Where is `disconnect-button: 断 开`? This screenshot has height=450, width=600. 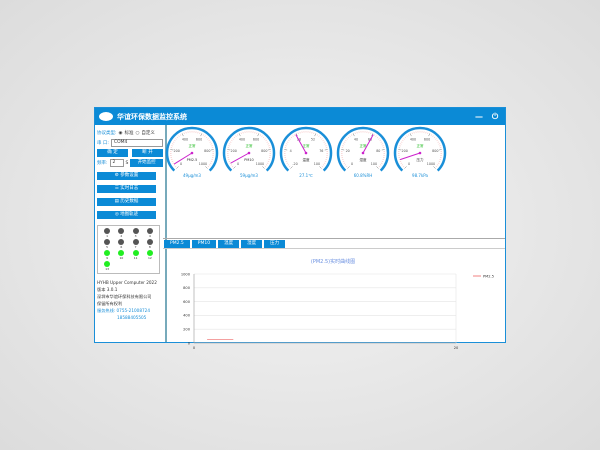 disconnect-button: 断 开 is located at coordinates (147, 153).